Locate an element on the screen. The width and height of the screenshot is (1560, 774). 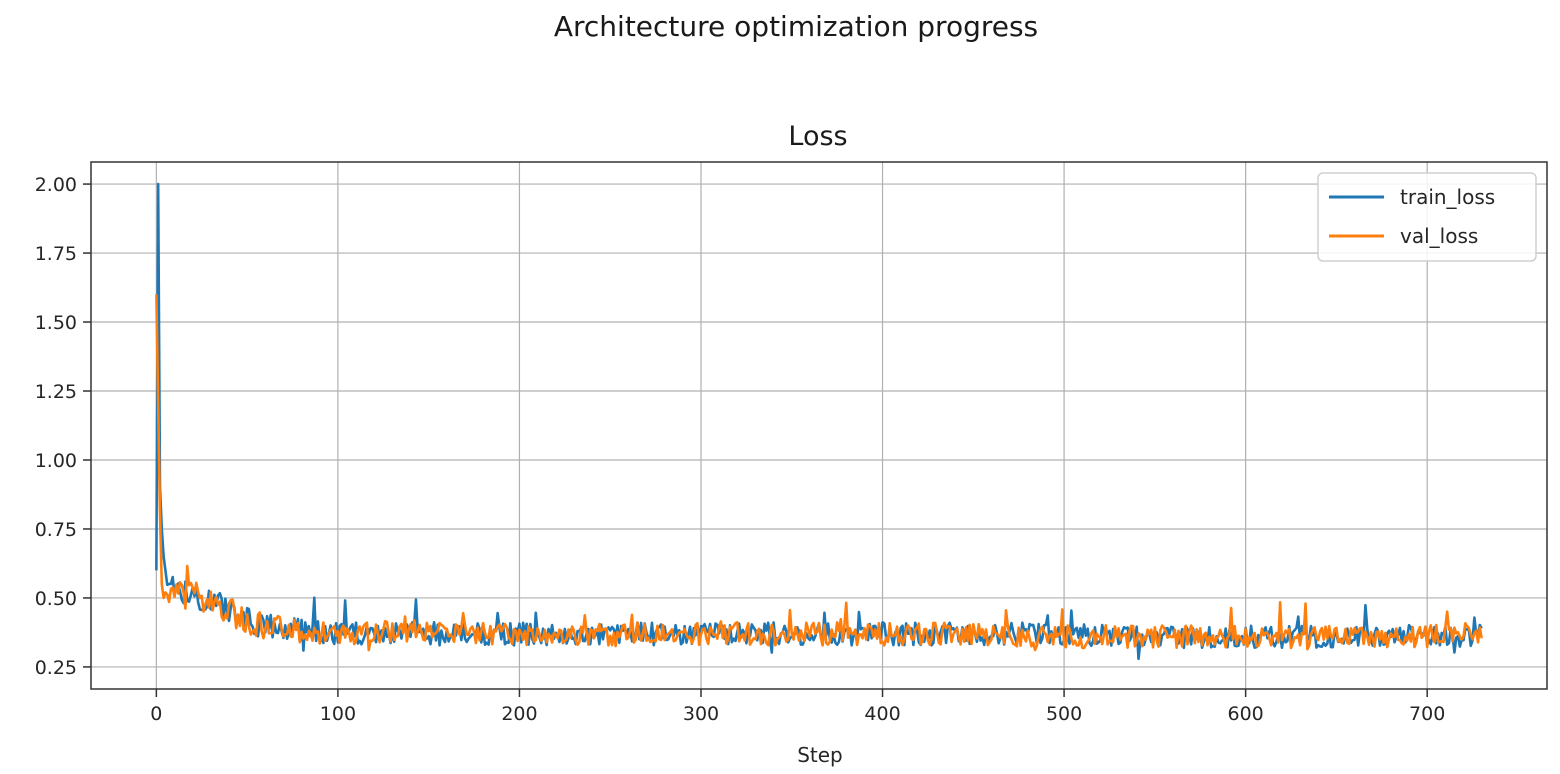
y-axis-ticks: 0.25 0.50 0.75 1.00 1.25 1.50 1.75 2.00 is located at coordinates (63, 426).